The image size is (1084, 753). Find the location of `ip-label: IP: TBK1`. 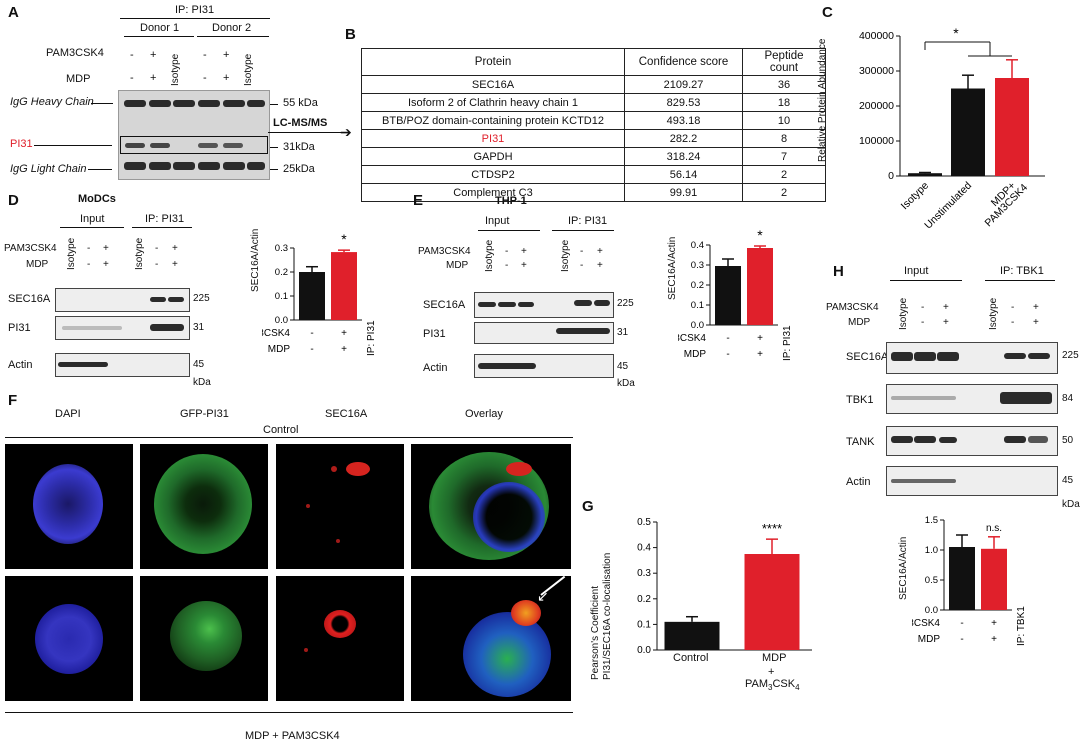

ip-label: IP: TBK1 is located at coordinates (1021, 626).